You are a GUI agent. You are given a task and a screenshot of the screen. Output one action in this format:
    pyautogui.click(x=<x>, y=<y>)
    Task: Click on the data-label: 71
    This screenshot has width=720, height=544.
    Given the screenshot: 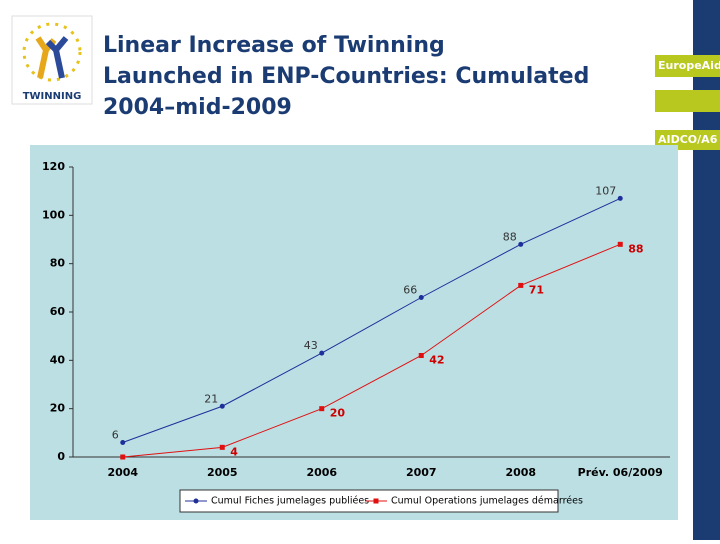 What is the action you would take?
    pyautogui.click(x=536, y=289)
    